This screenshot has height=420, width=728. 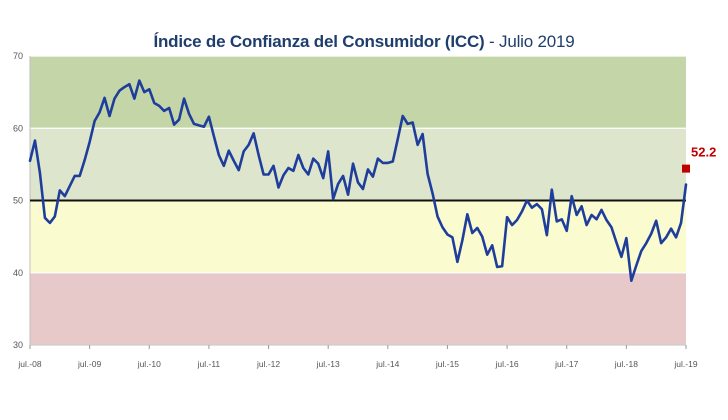 I want to click on annotations: 52.2, so click(x=699, y=159).